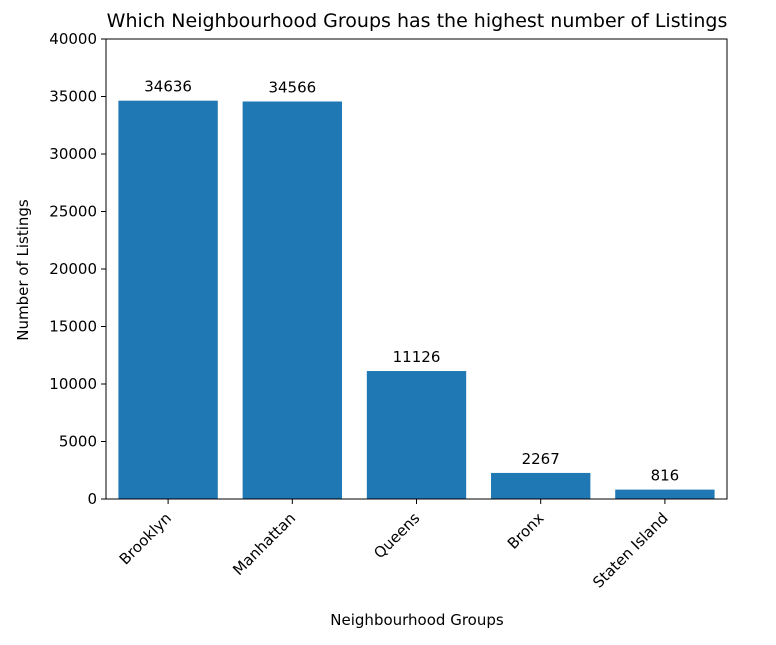  Describe the element at coordinates (665, 494) in the screenshot. I see `bar-staten-island` at that location.